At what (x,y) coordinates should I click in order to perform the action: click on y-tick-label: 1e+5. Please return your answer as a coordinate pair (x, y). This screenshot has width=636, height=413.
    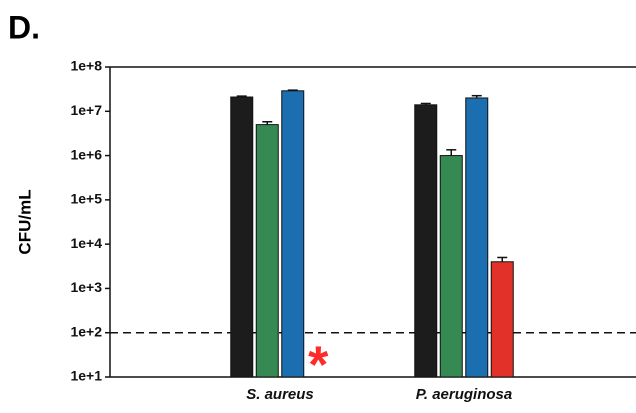
    Looking at the image, I should click on (86, 199).